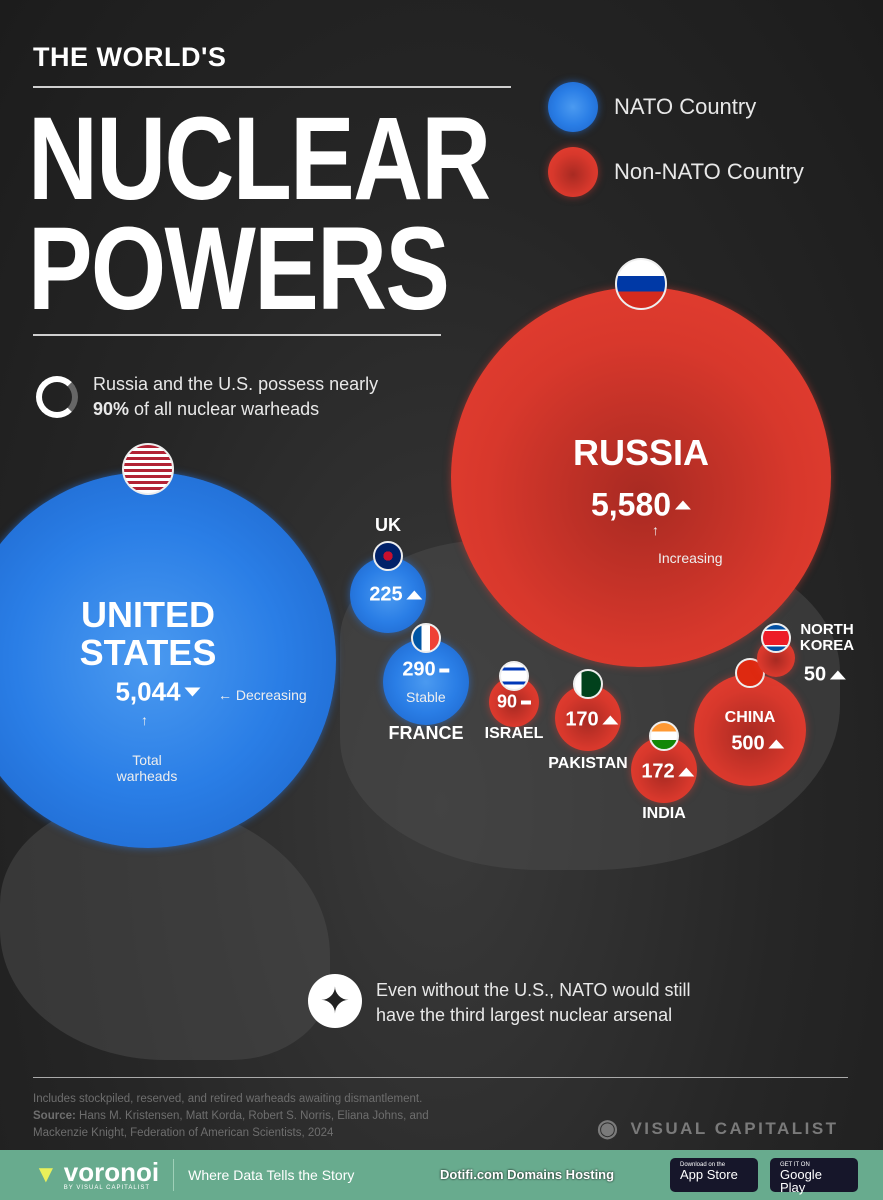  I want to click on country-label: ISRAEL, so click(514, 733).